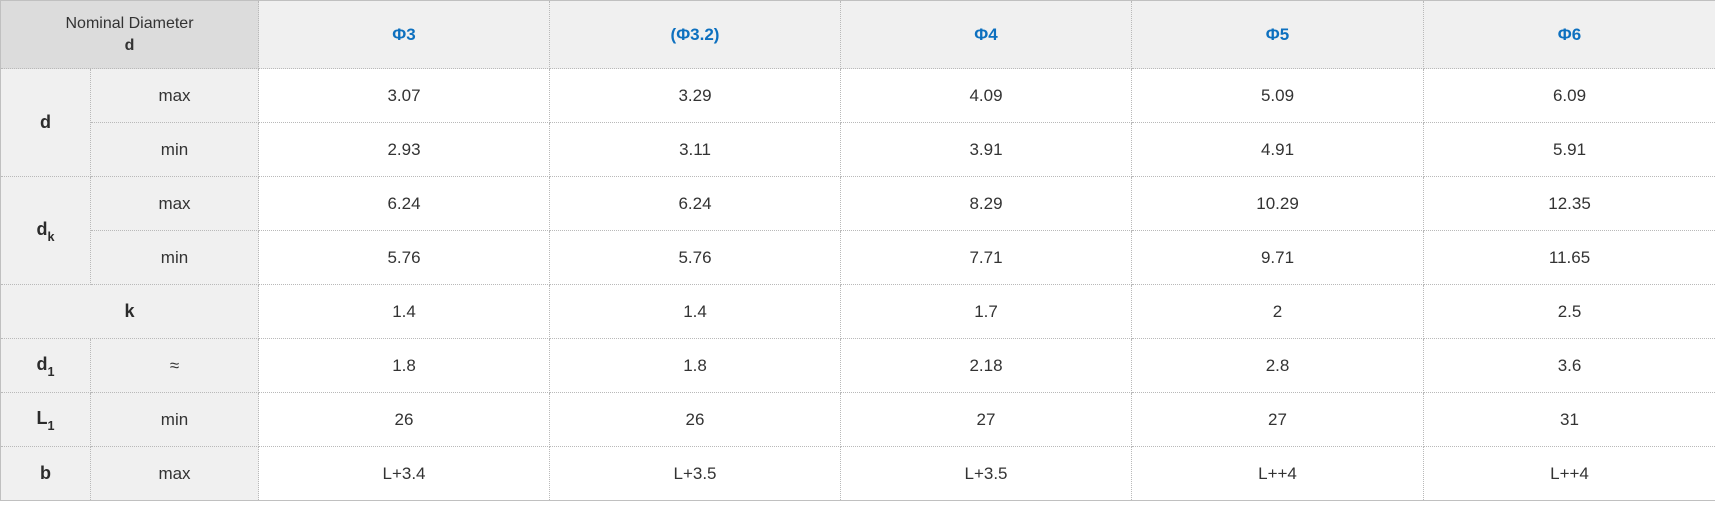  What do you see at coordinates (1569, 203) in the screenshot?
I see `data-cell: 12.35` at bounding box center [1569, 203].